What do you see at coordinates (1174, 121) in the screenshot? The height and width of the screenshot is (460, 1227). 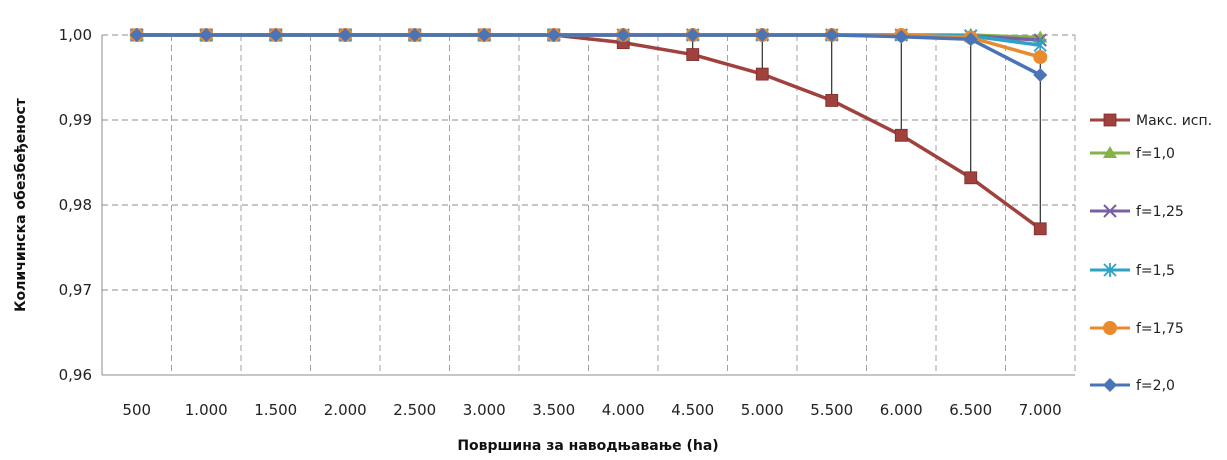 I see `legend-label: Макс. исп.` at bounding box center [1174, 121].